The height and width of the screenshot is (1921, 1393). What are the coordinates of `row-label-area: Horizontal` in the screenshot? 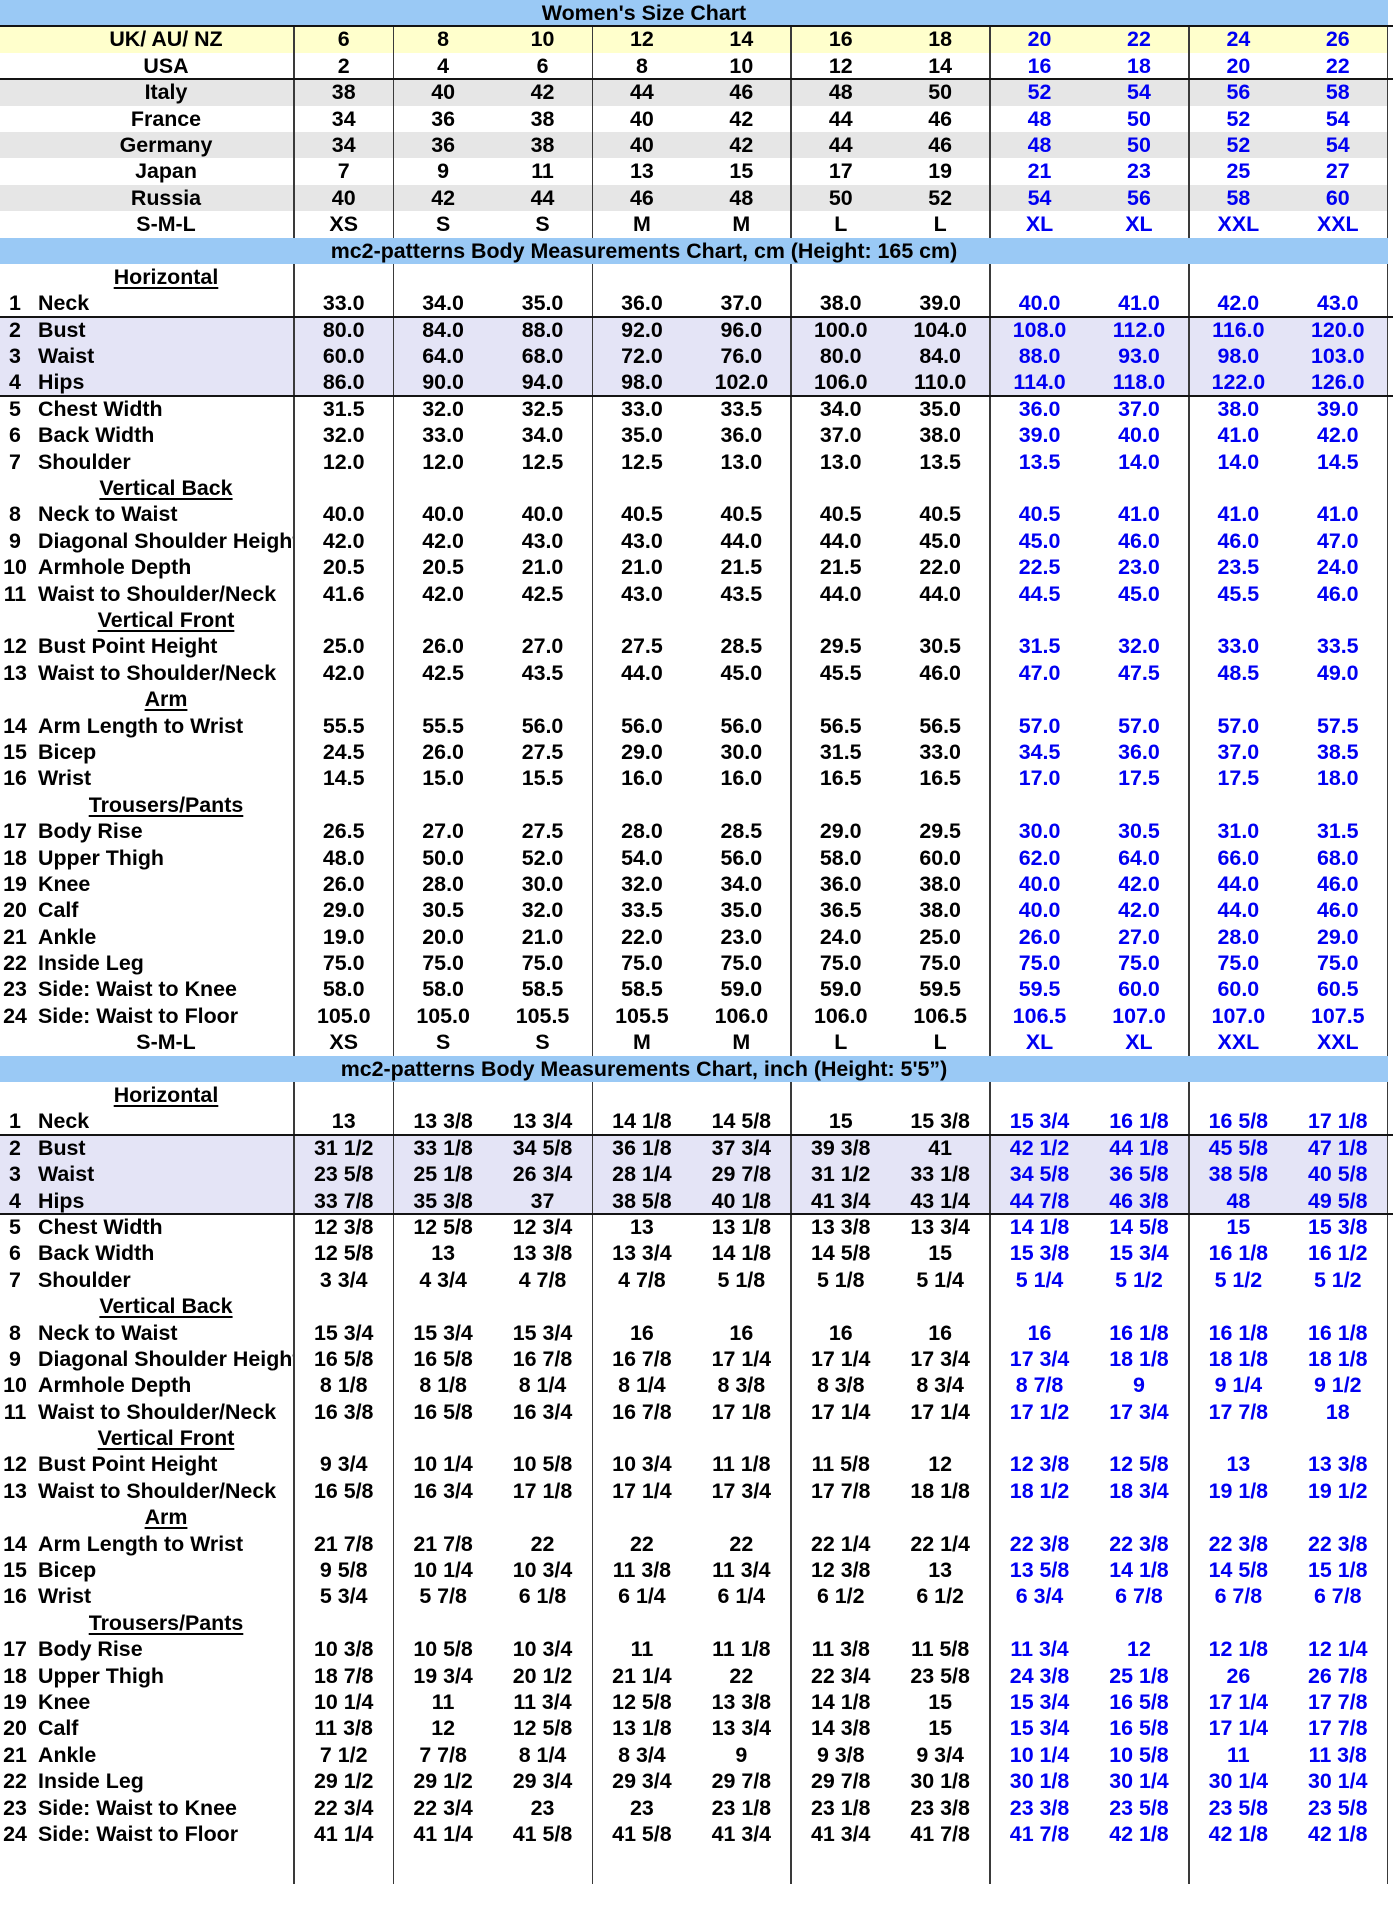 It's located at (147, 1095).